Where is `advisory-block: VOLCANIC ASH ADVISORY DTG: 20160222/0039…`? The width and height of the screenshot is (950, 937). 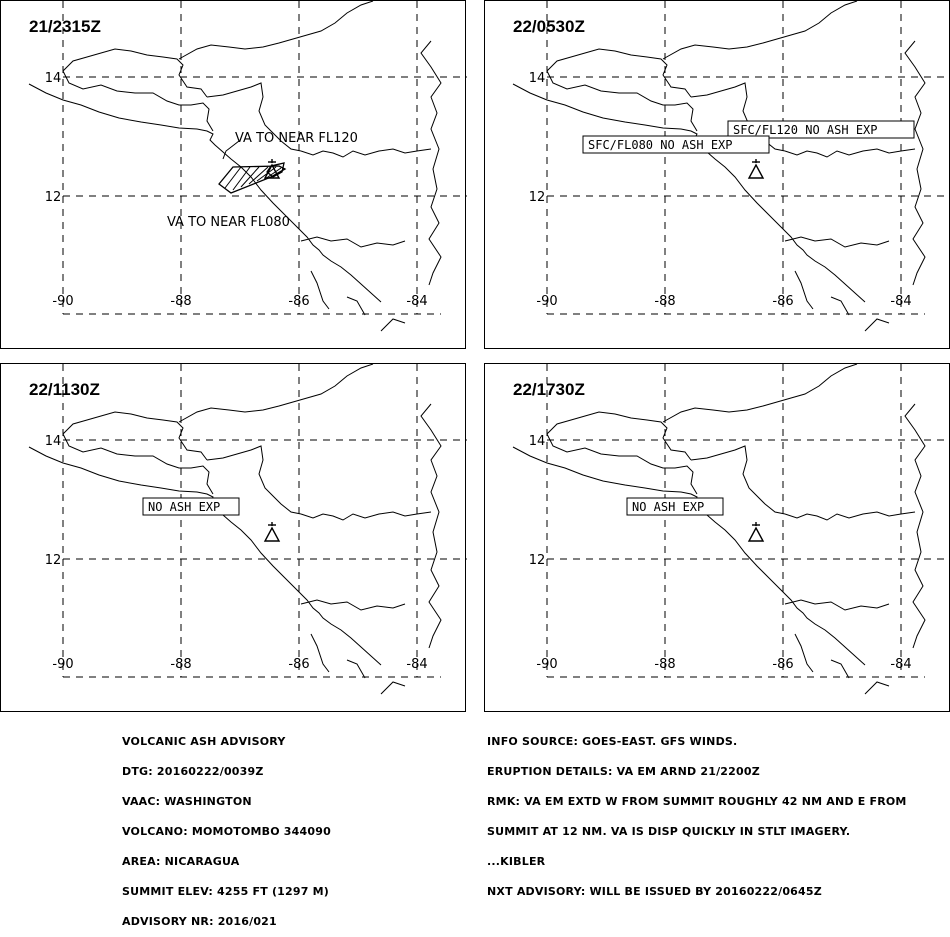 advisory-block: VOLCANIC ASH ADVISORY DTG: 20160222/0039… is located at coordinates (226, 827).